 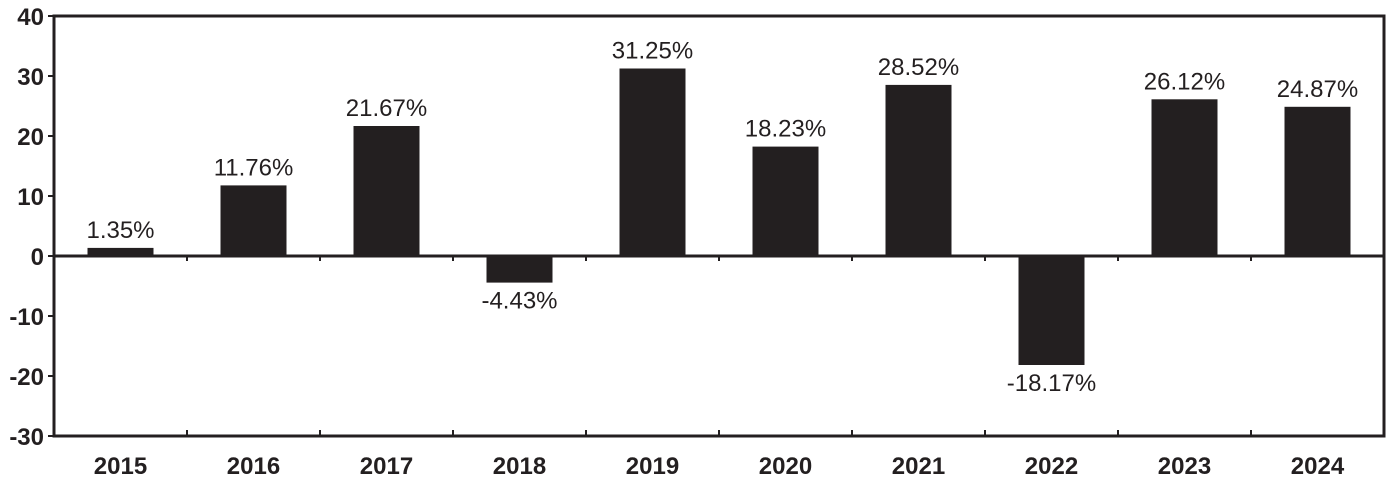 I want to click on x-tick-label-2019: 2019, so click(x=652, y=466).